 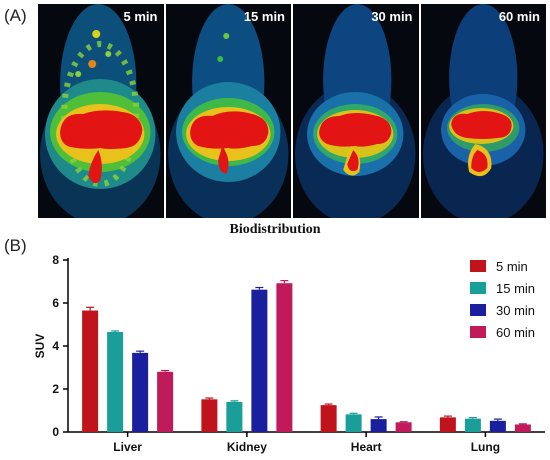 What do you see at coordinates (353, 423) in the screenshot?
I see `bar-heart-15min` at bounding box center [353, 423].